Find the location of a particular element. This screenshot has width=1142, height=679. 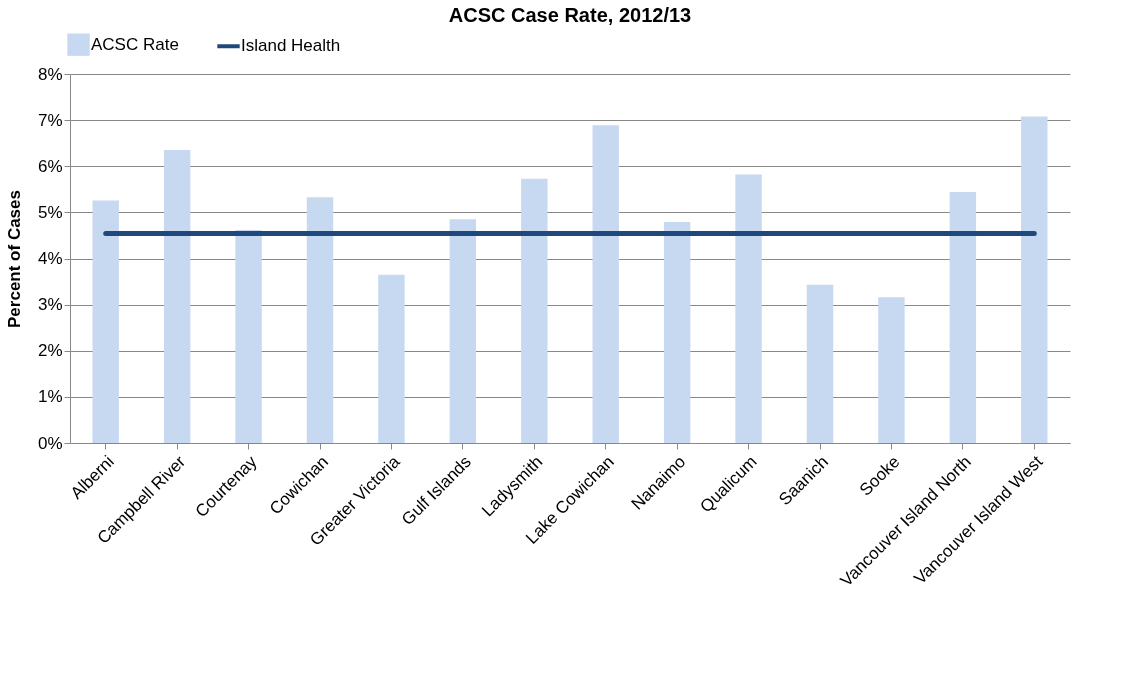

y-tick-label: 1% is located at coordinates (50, 397).